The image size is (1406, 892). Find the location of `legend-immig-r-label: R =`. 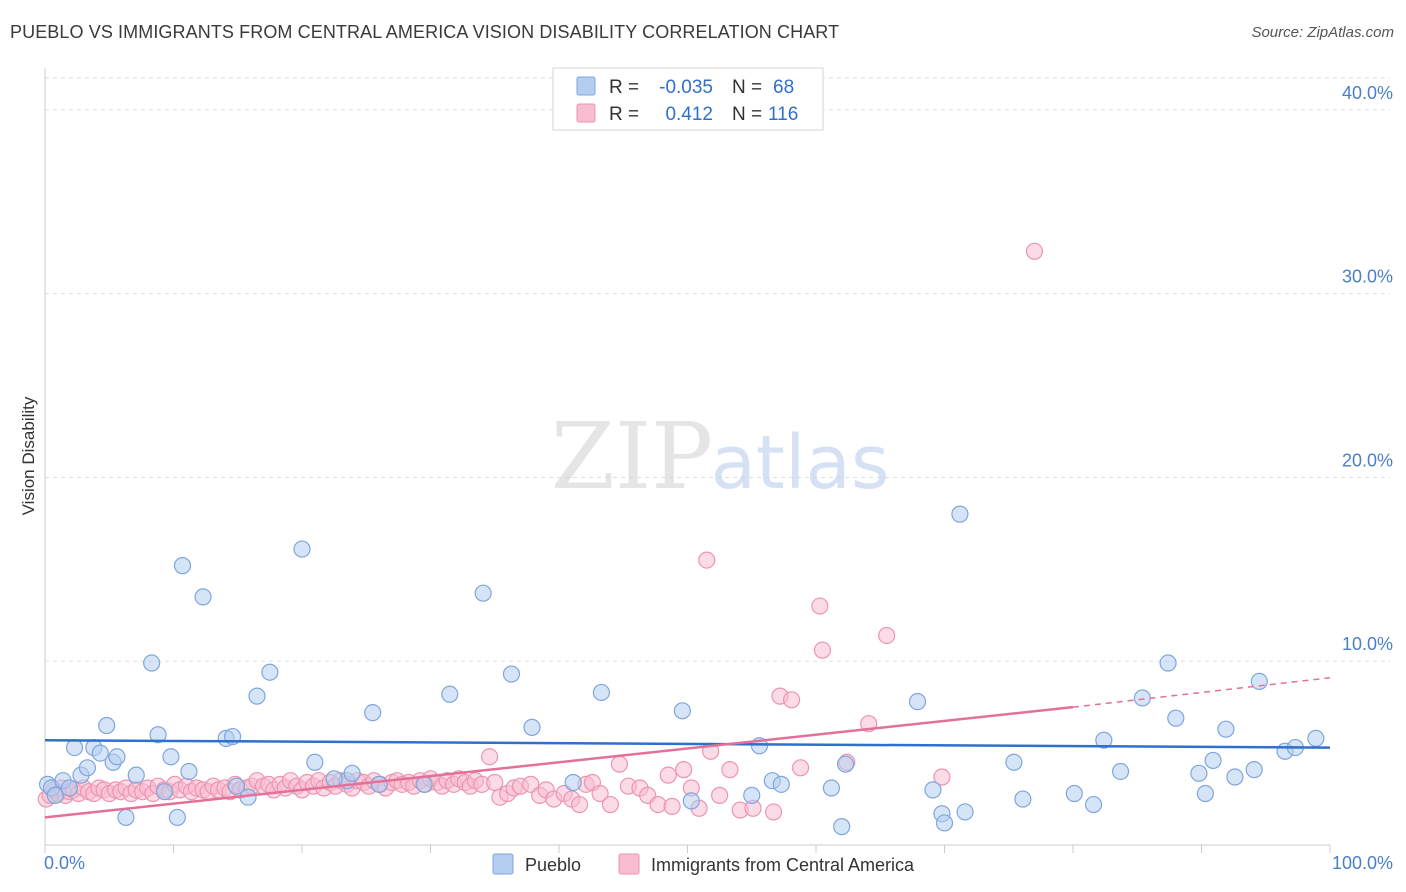

legend-immig-r-label: R = is located at coordinates (624, 114).